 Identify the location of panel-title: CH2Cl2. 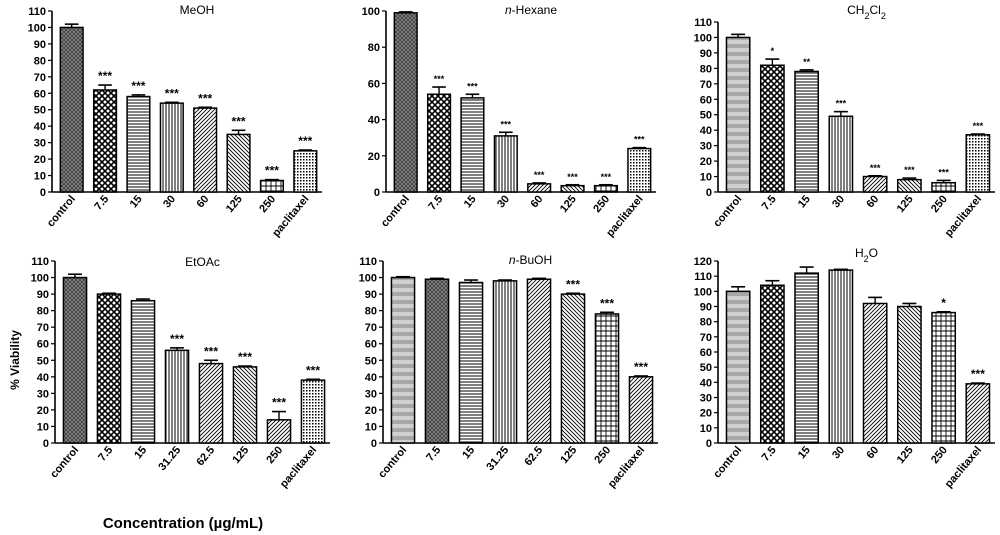
(866, 12).